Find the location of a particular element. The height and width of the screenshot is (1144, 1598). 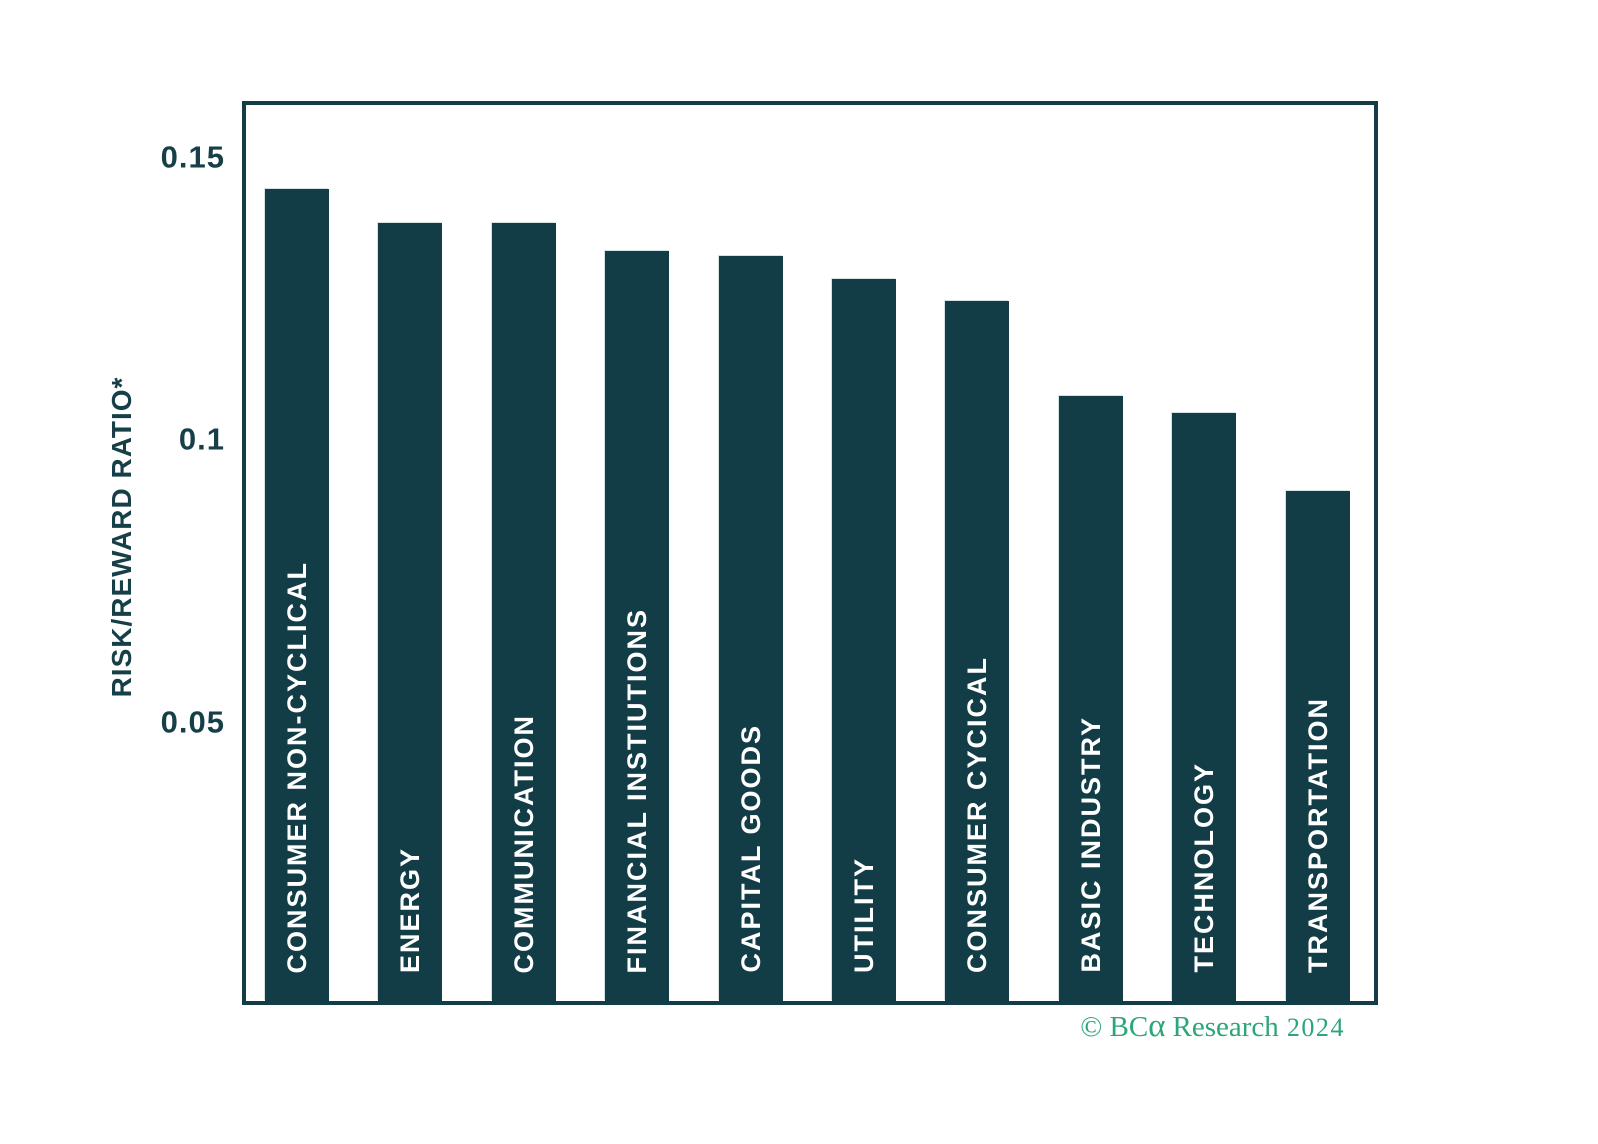

footer-copyright-text: © BC is located at coordinates (1114, 1027).